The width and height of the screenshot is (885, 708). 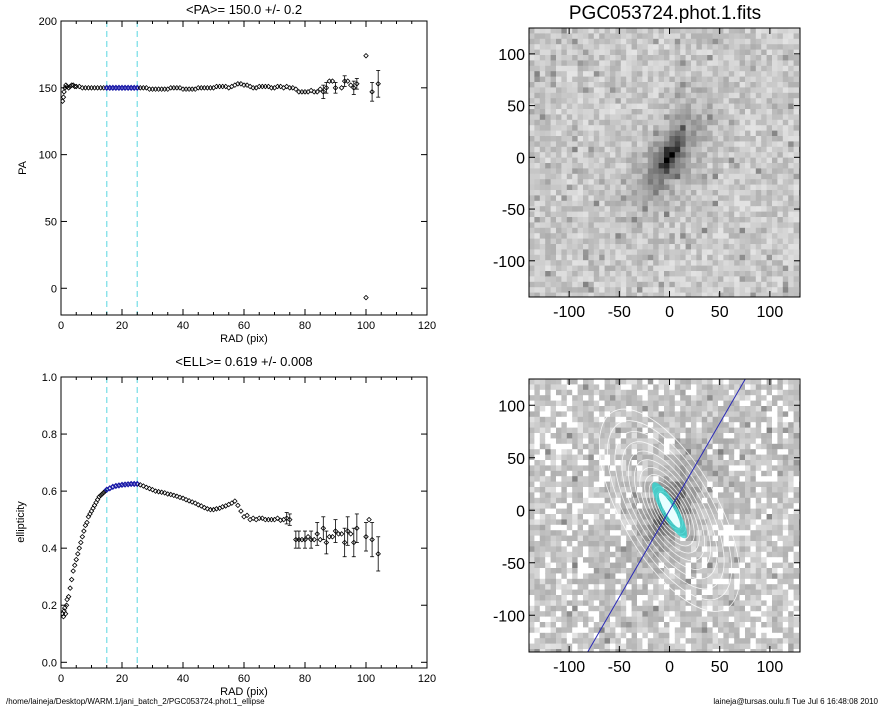 What do you see at coordinates (770, 667) in the screenshot?
I see `ellipse-fit-xtick-label: 100` at bounding box center [770, 667].